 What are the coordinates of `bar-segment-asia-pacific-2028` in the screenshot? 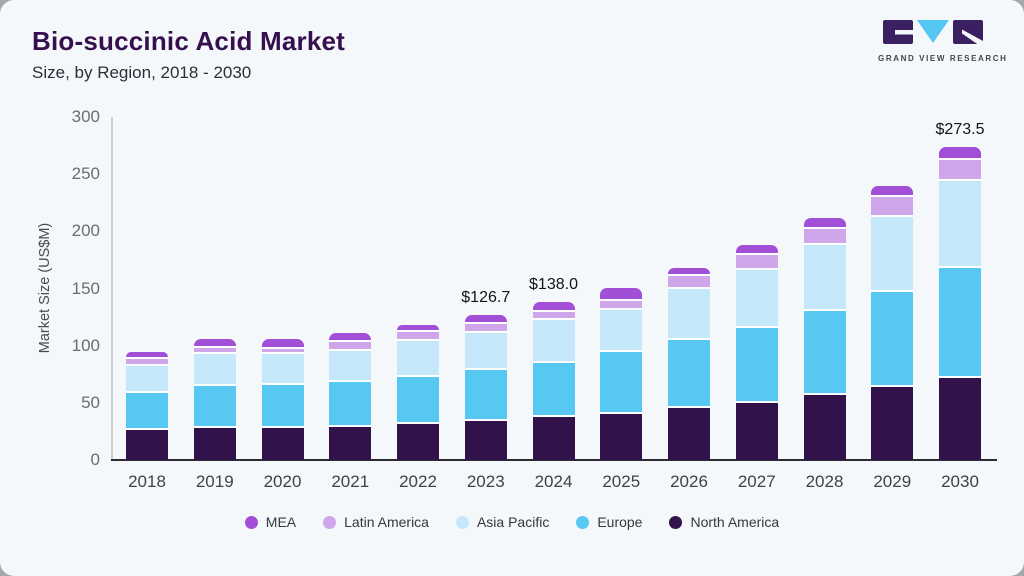 It's located at (824, 276).